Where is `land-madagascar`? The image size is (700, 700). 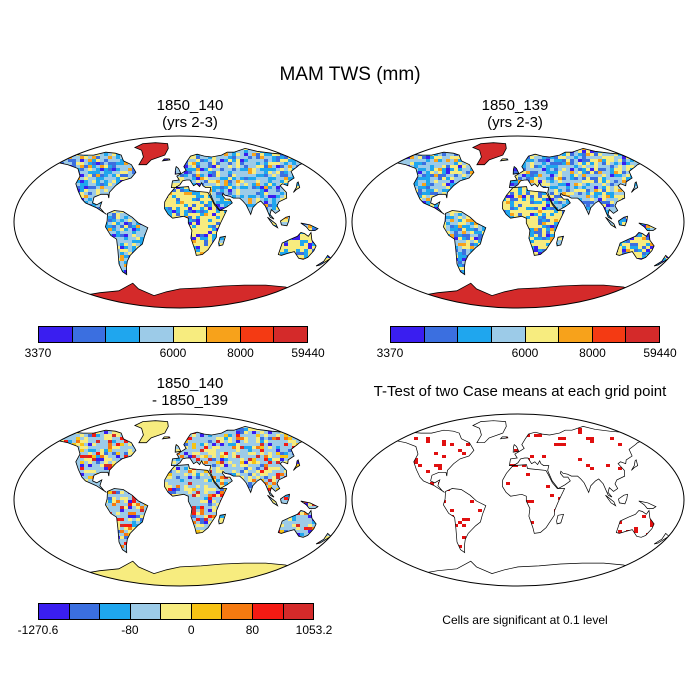 land-madagascar is located at coordinates (560, 519).